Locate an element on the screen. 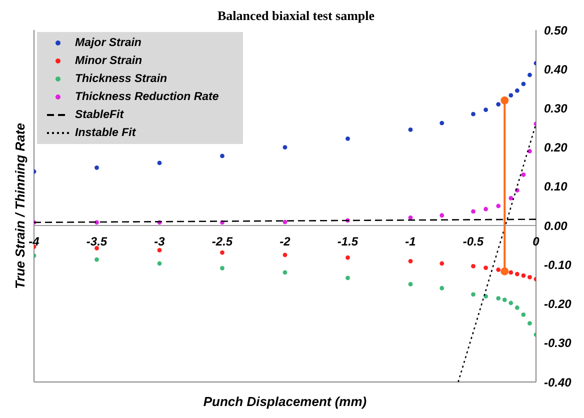 The image size is (584, 418). legend-label: Major Strain is located at coordinates (108, 43).